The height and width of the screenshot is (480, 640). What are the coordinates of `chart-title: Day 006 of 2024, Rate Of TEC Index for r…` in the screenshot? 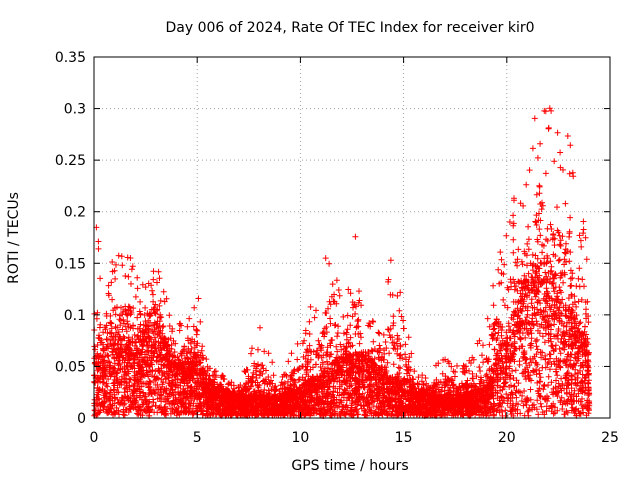 It's located at (349, 28).